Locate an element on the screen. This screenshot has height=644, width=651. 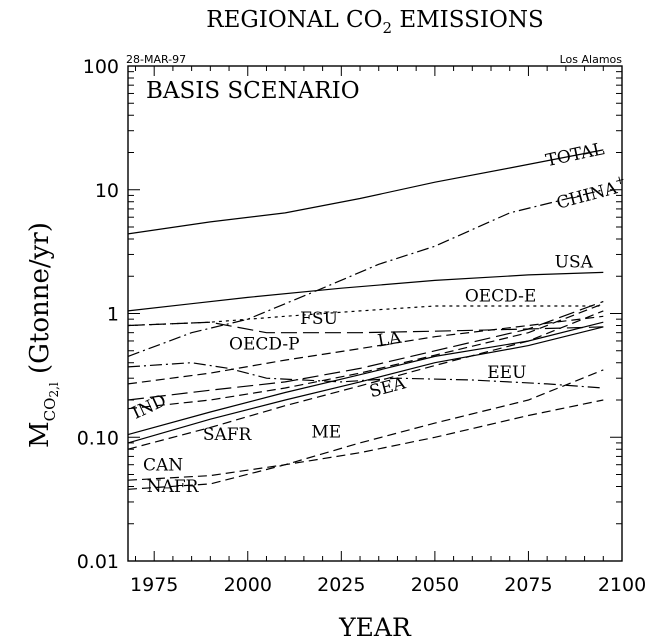
series-line-me is located at coordinates (365, 356).